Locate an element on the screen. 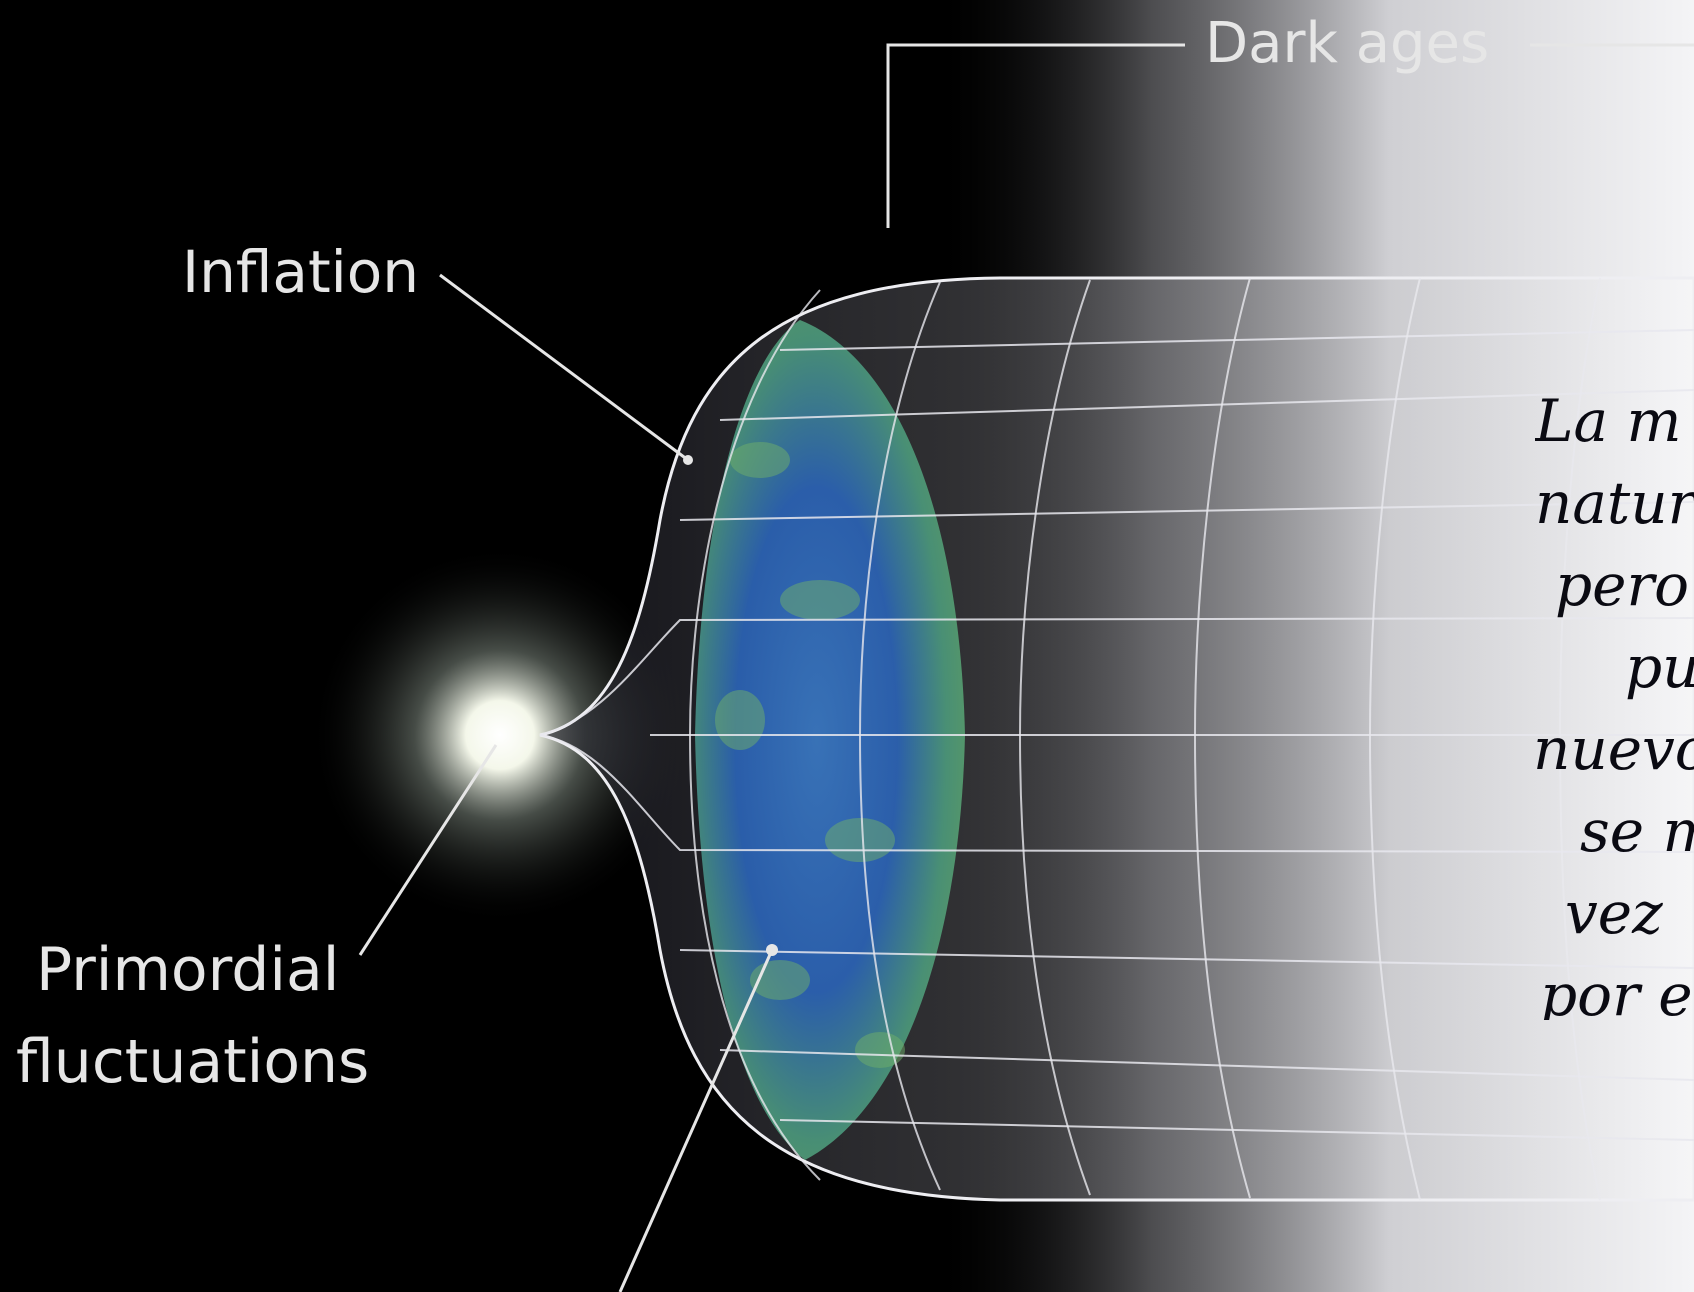  cmb-surface is located at coordinates (830, 740).